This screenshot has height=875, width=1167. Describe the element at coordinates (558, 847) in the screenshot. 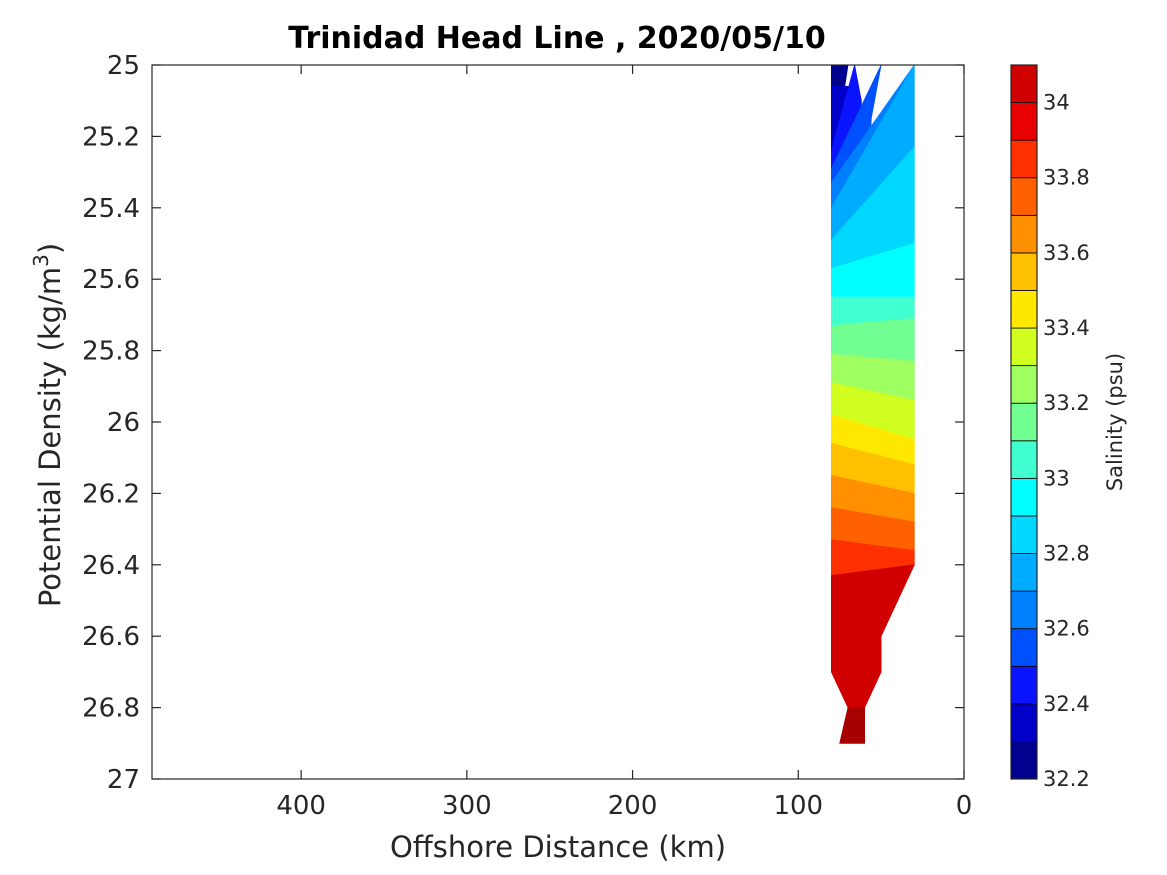

I see `x-axis-label: Offshore Distance (km)` at that location.